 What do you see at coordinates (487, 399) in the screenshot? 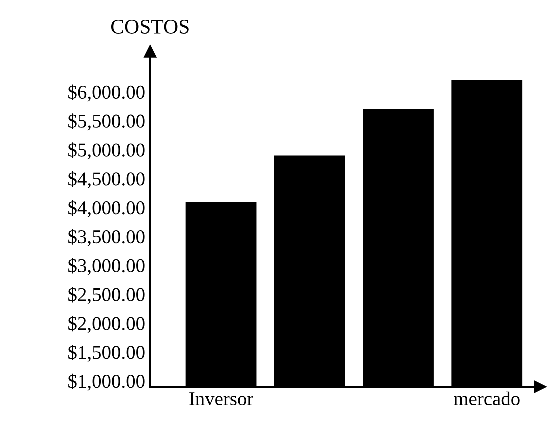
I see `x-tick-label: mercado` at bounding box center [487, 399].